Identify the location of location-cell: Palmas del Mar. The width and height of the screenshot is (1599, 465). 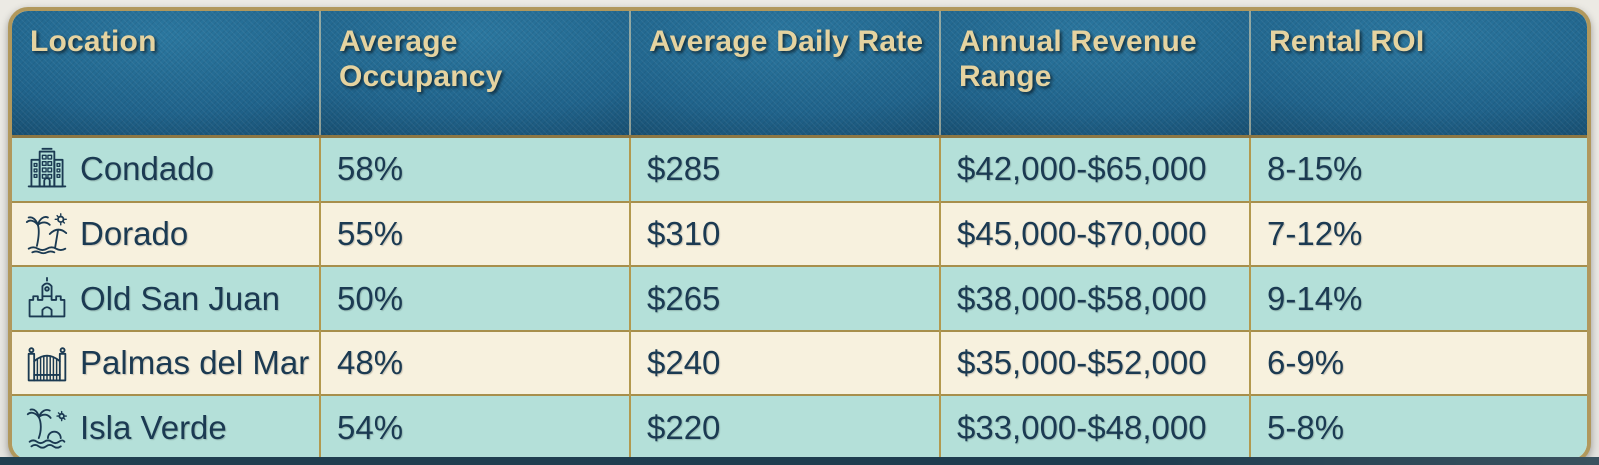
(166, 362).